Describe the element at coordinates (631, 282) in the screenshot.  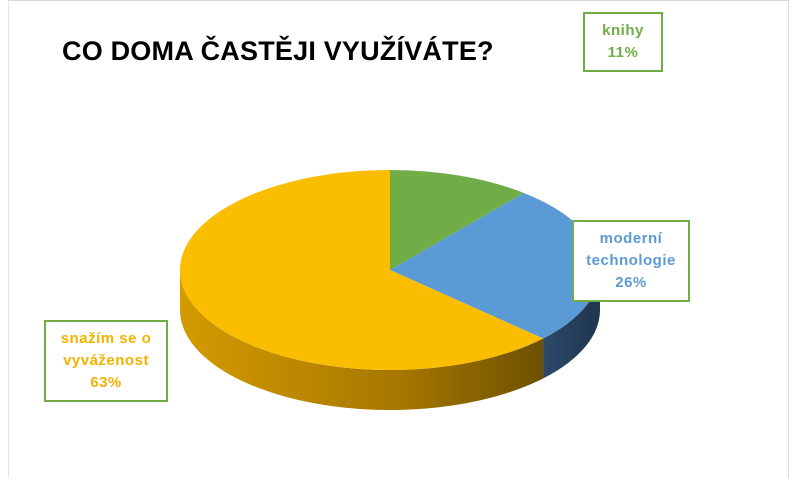
I see `label-value: 26%` at that location.